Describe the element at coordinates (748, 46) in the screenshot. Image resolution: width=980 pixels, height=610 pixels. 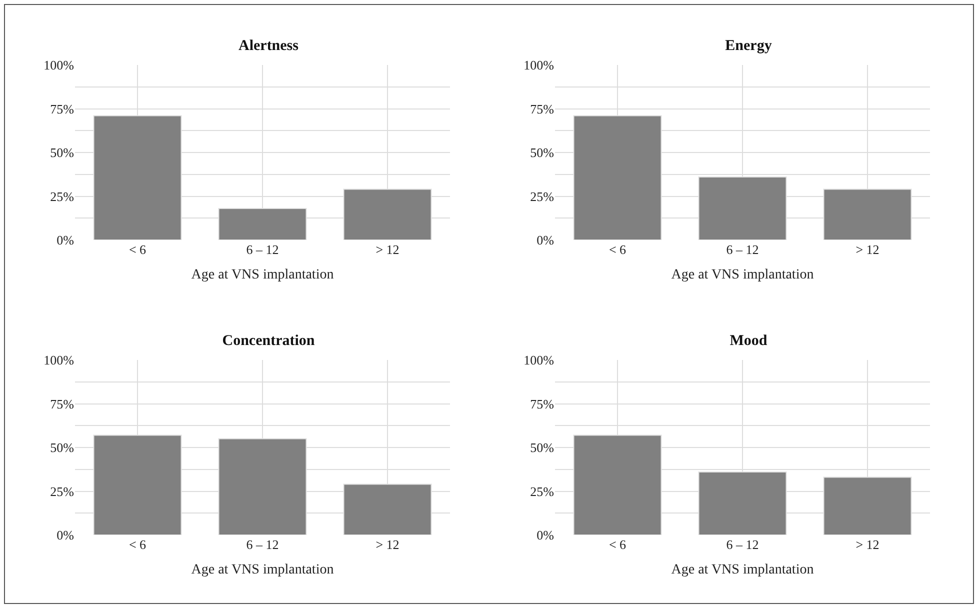
I see `chart-title: Energy` at that location.